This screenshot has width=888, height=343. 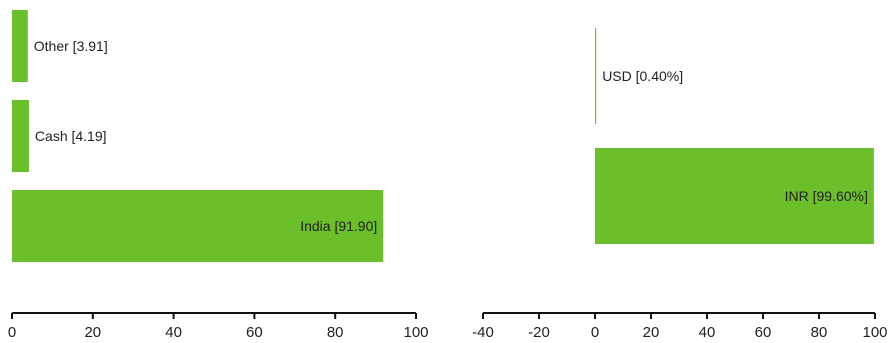 I want to click on data-label-cash: Cash [4.19], so click(x=71, y=136).